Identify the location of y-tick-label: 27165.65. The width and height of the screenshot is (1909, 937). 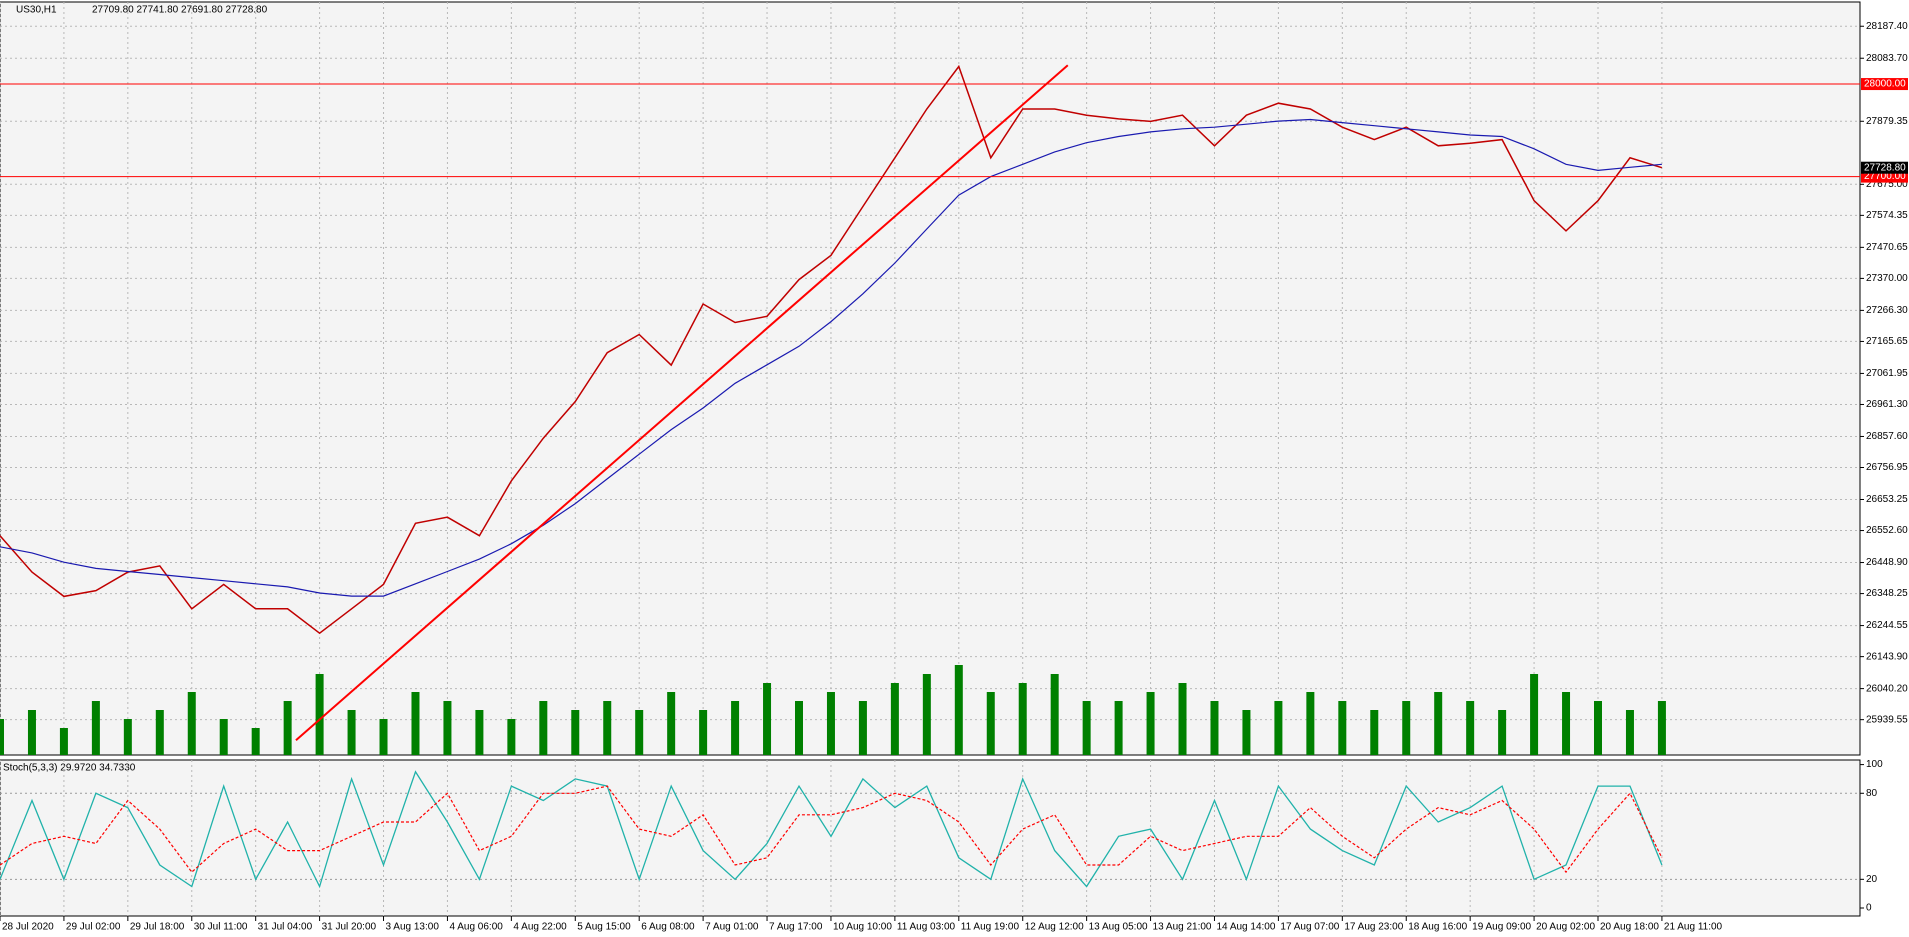
(1887, 341).